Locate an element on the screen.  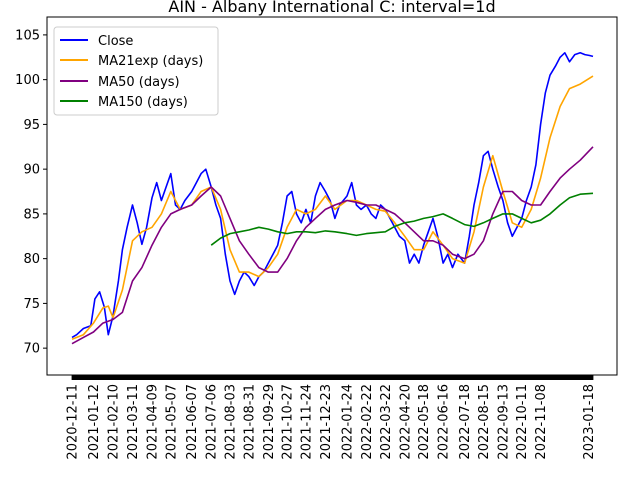
x-tick-label-3: 2021-03-11 is located at coordinates (133, 422).